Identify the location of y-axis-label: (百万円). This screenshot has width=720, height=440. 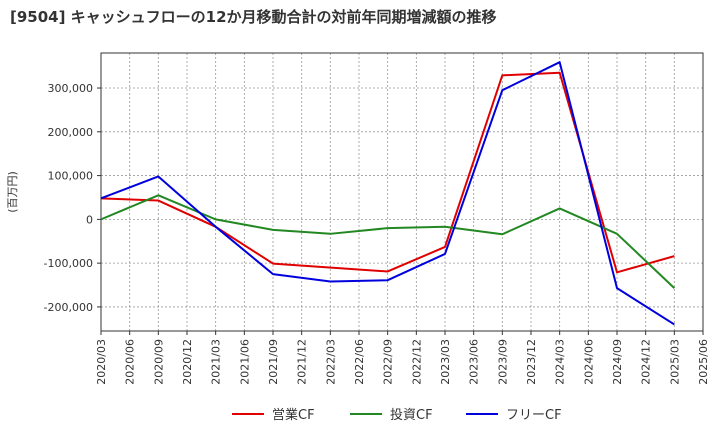
(12, 192).